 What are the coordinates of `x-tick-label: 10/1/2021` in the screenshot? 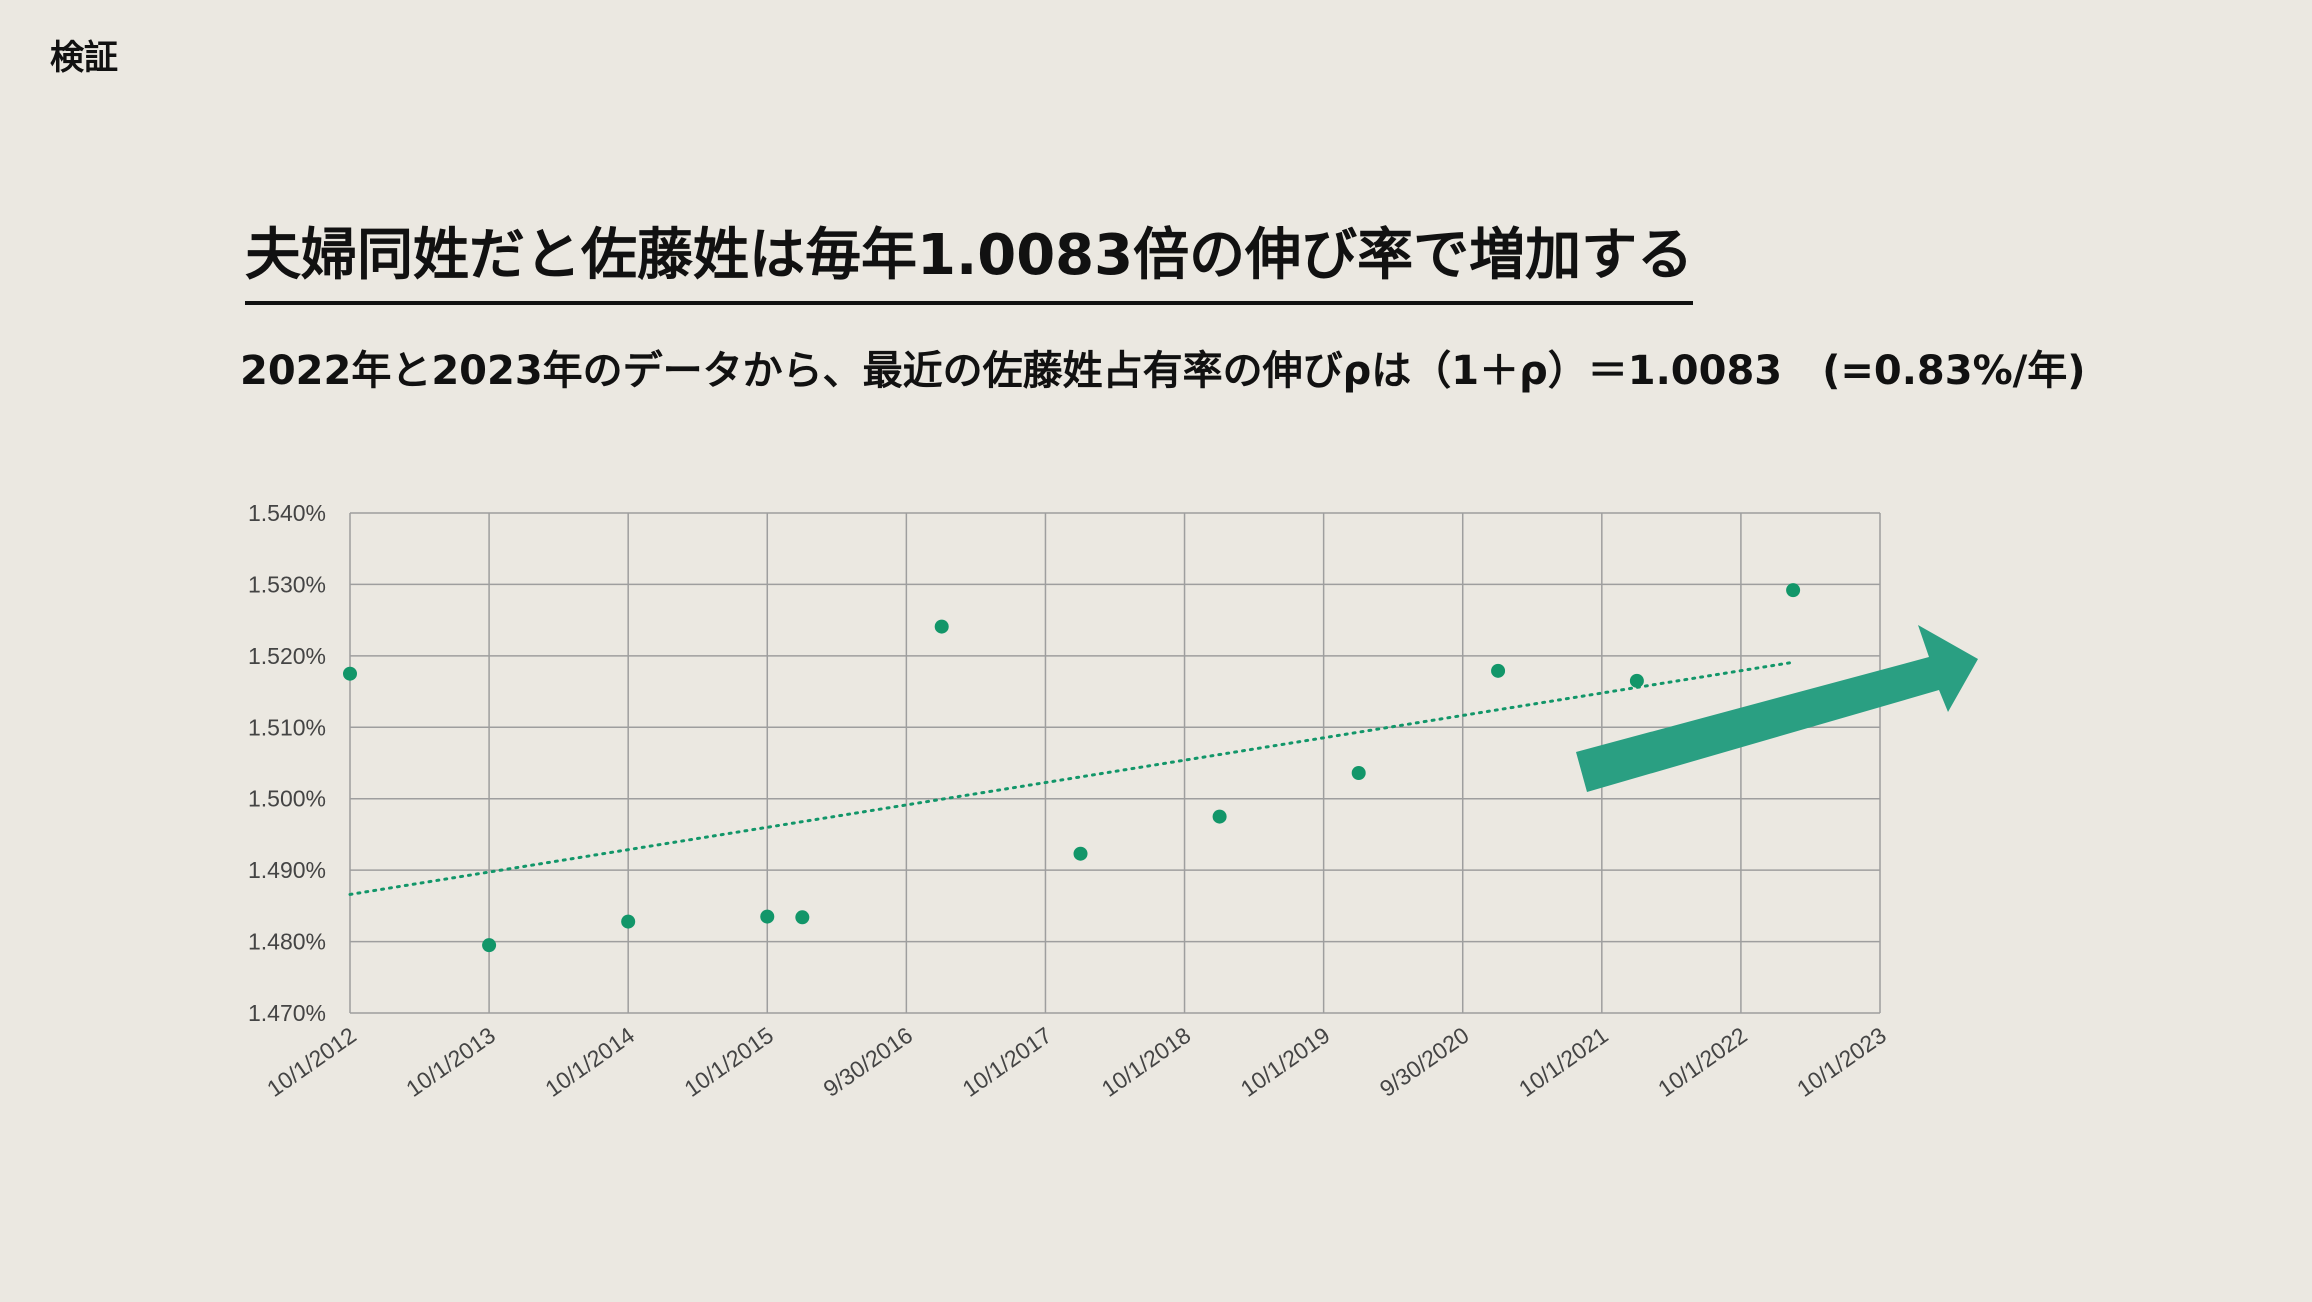 It's located at (1563, 1062).